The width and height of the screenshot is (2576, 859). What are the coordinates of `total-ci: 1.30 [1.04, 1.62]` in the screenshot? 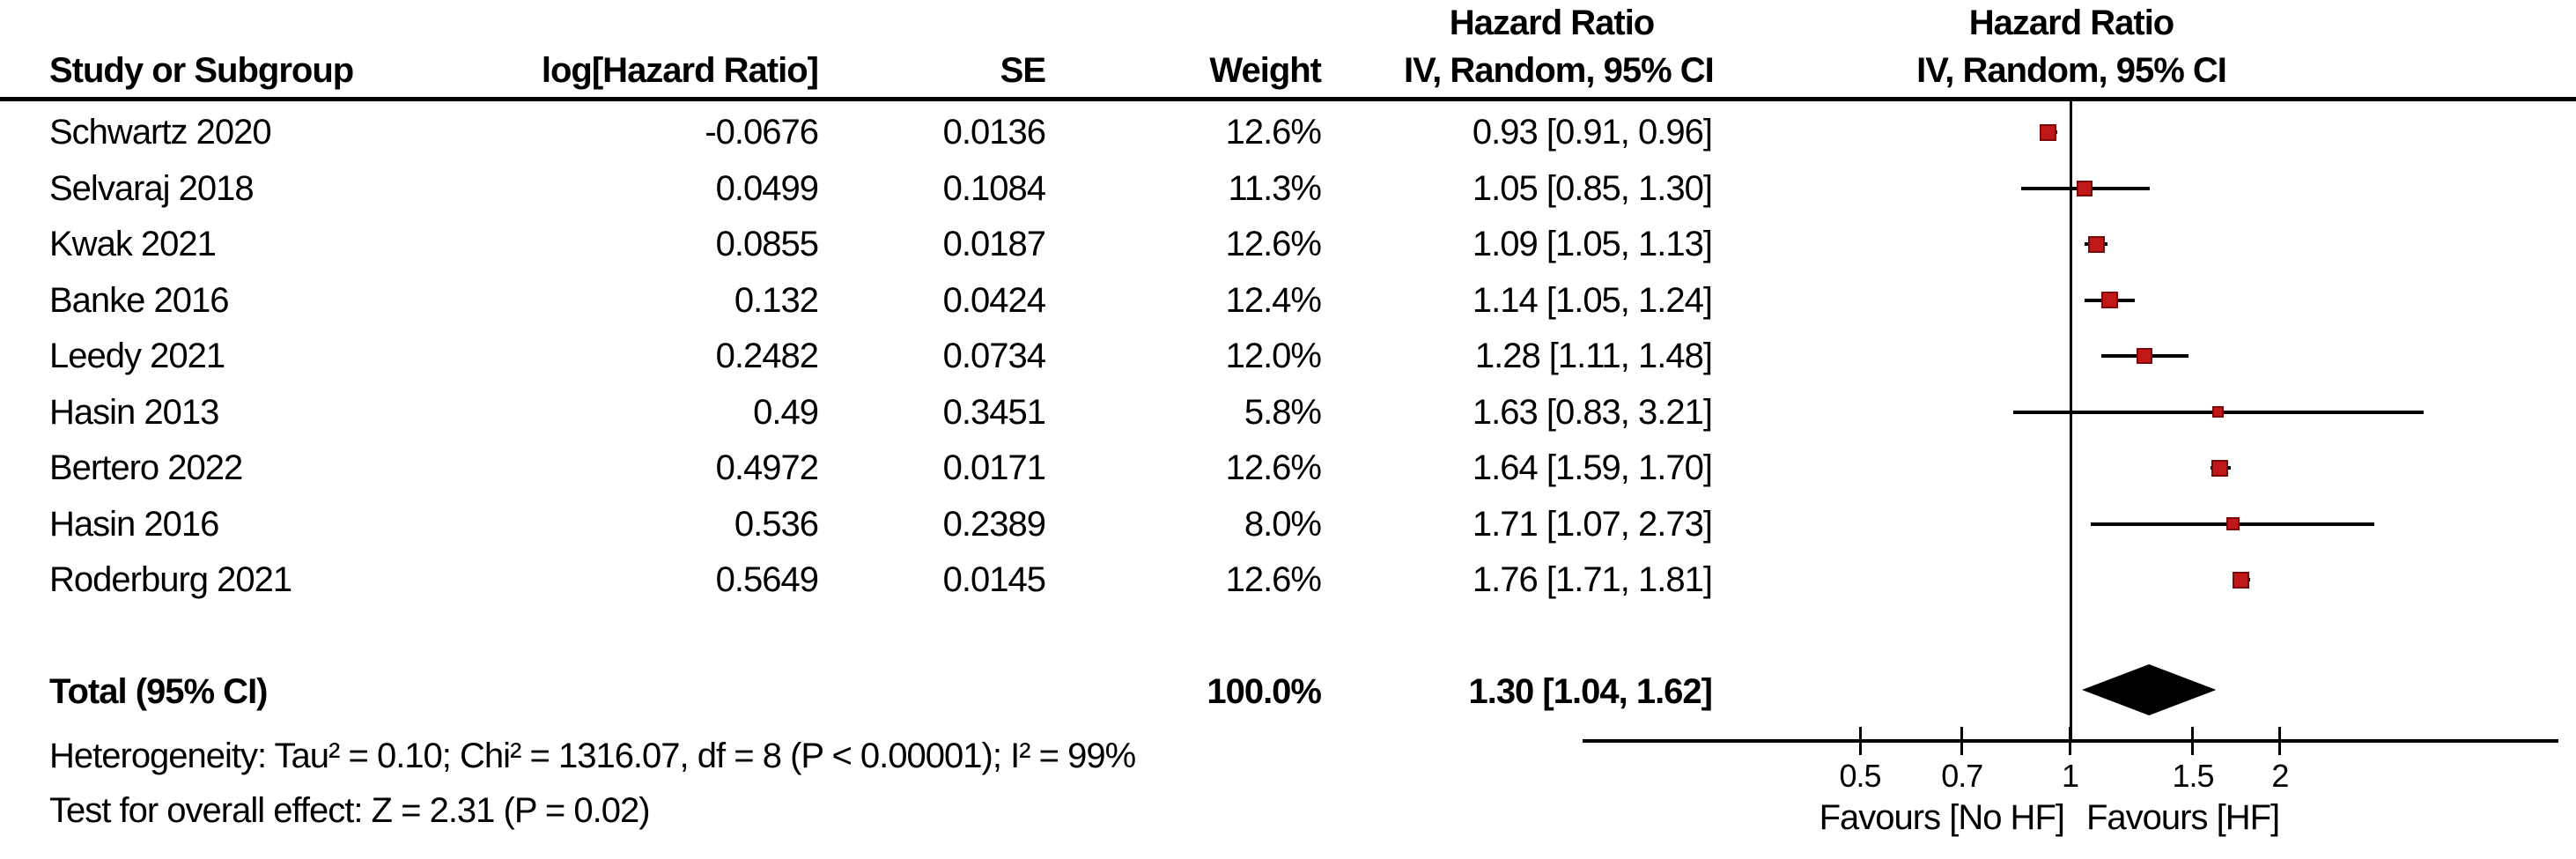 It's located at (1590, 691).